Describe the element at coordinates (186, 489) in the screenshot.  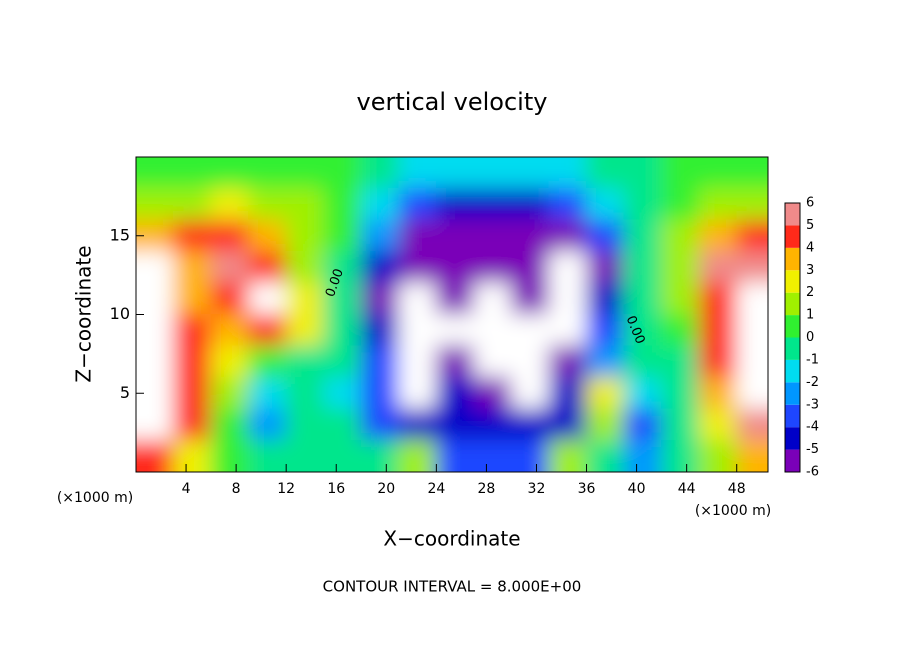
I see `x-tick-label: 4` at that location.